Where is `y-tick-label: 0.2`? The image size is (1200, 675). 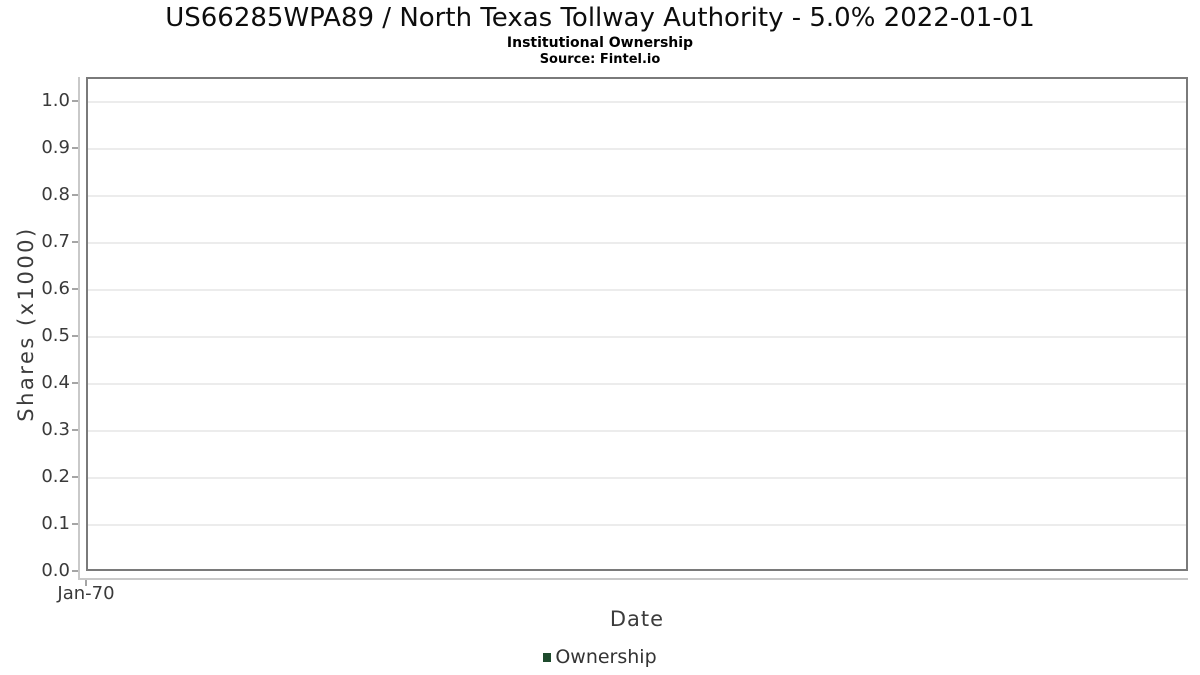
y-tick-label: 0.2 is located at coordinates (55, 476).